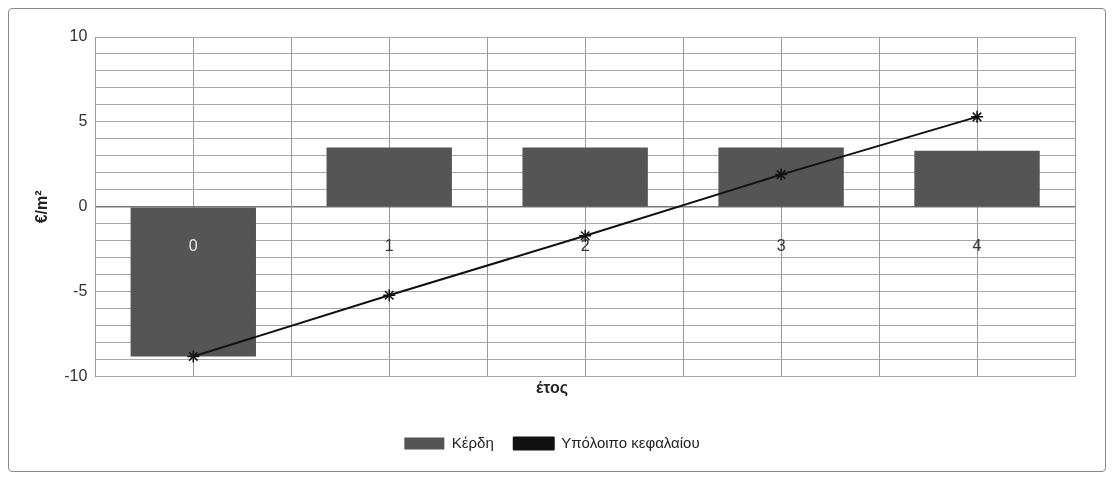 The width and height of the screenshot is (1114, 480). I want to click on x-tick-label: 1, so click(389, 246).